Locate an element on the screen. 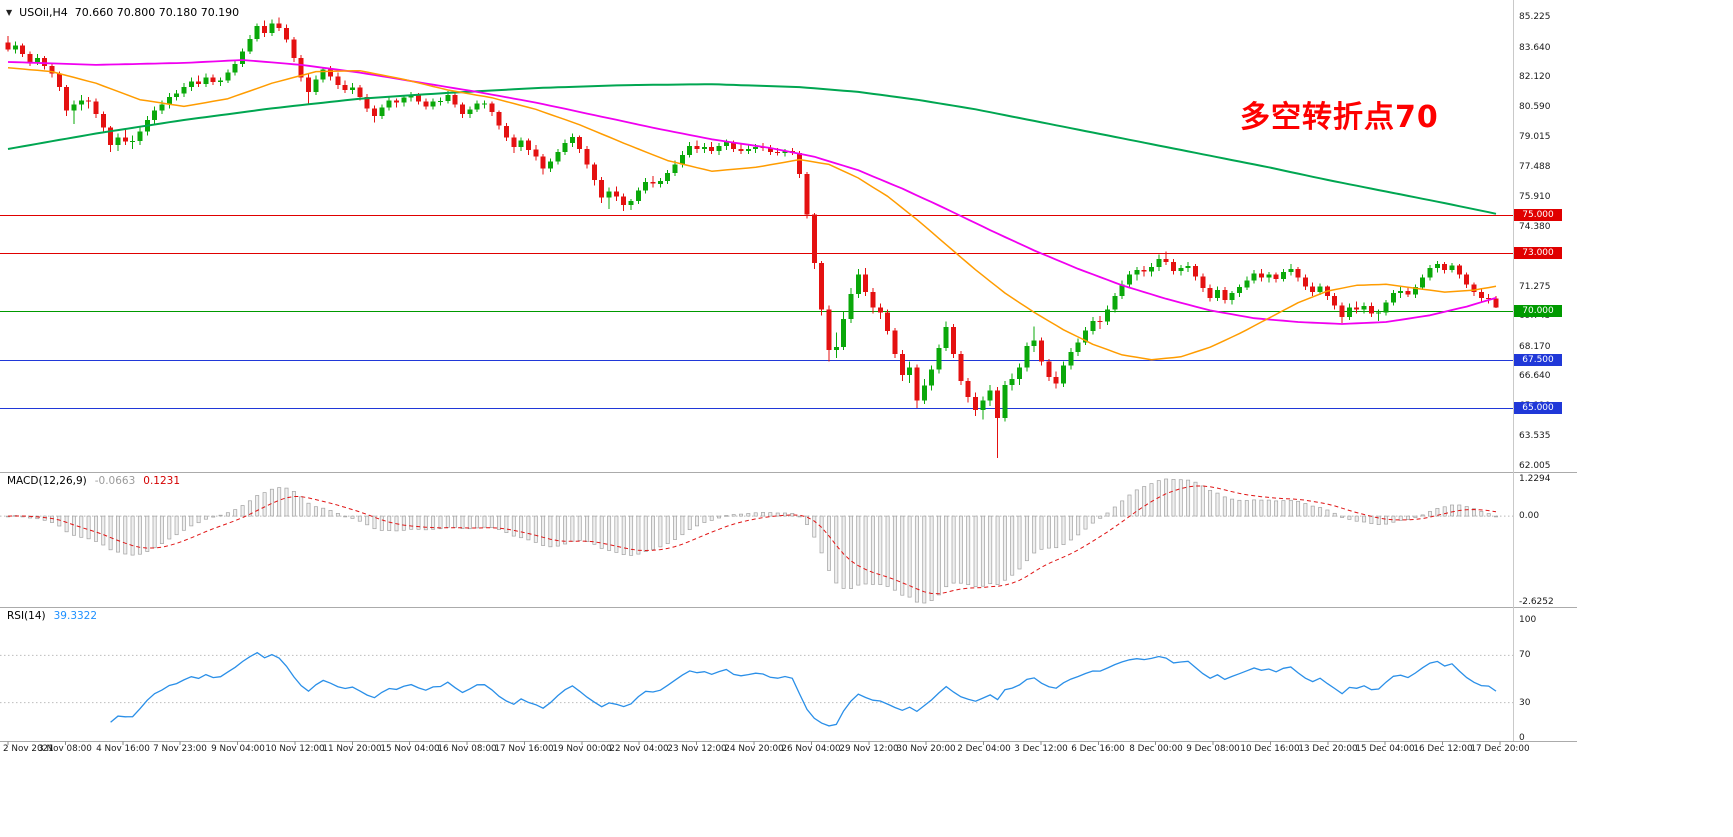 The height and width of the screenshot is (837, 1733). price-tick-label: 82.120 is located at coordinates (1535, 77).